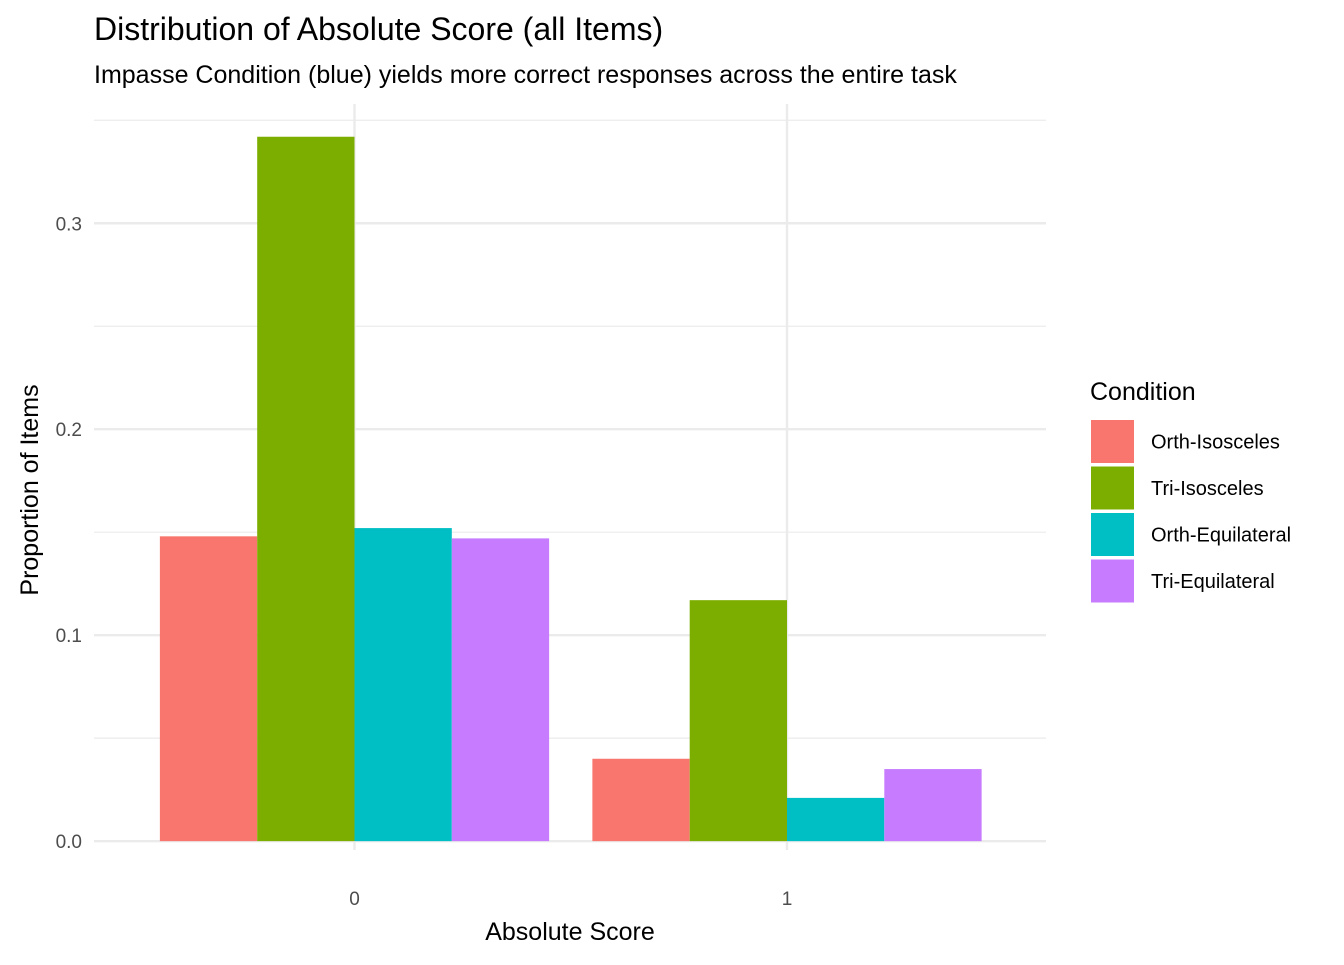 The height and width of the screenshot is (965, 1344). I want to click on legend-label: Tri-Isosceles, so click(1207, 489).